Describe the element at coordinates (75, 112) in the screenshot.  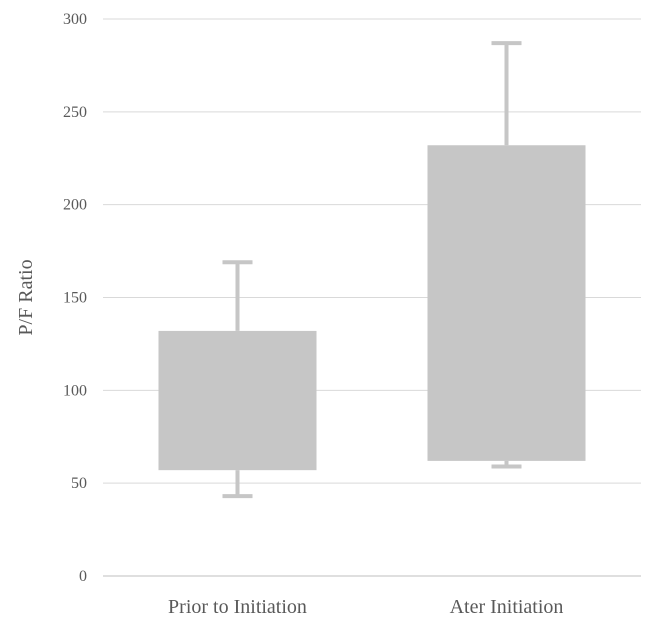
I see `y-tick-label-250: 250` at that location.